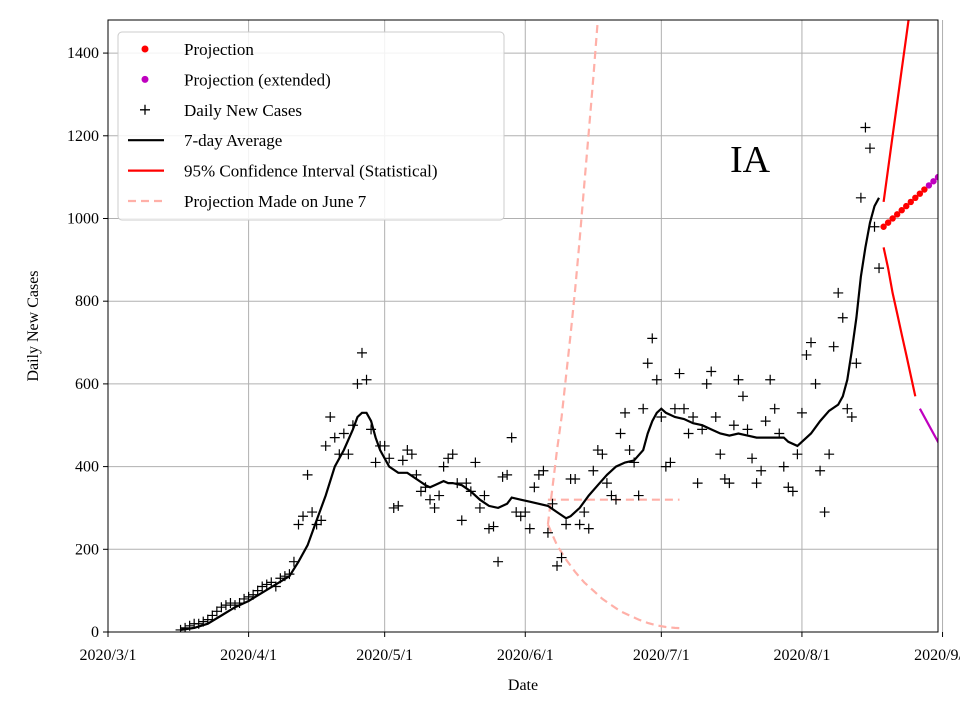 This screenshot has width=960, height=720. I want to click on legend-plus-marker, so click(145, 109).